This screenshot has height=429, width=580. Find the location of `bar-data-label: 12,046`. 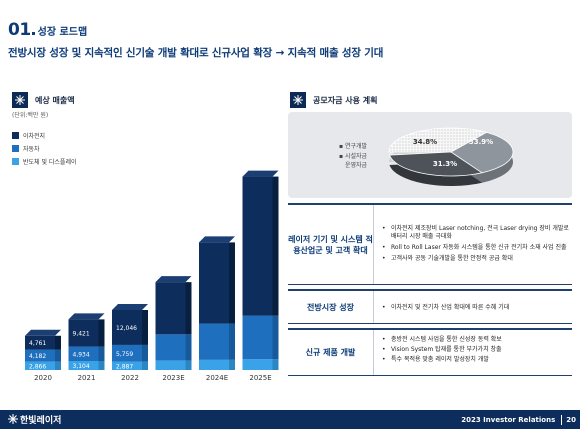

bar-data-label: 12,046 is located at coordinates (126, 328).